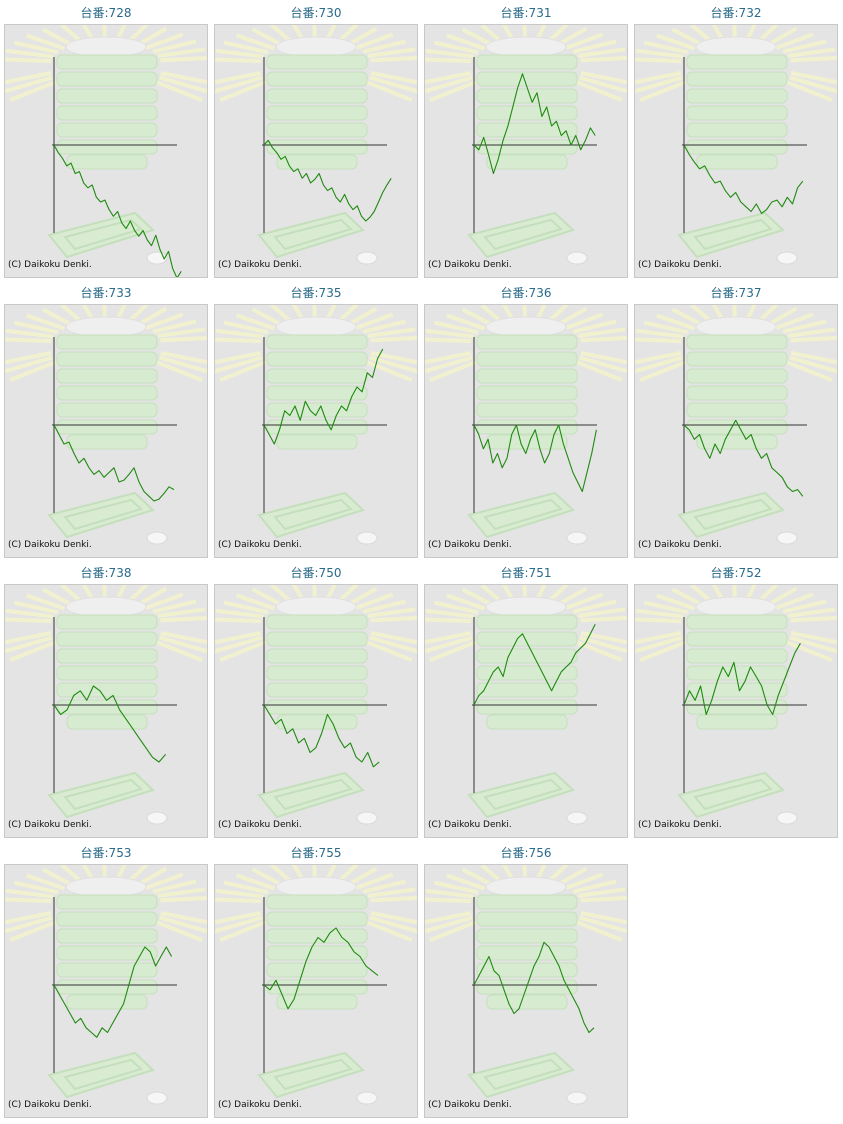 The width and height of the screenshot is (843, 1124). I want to click on chart-title: 台番:752, so click(736, 573).